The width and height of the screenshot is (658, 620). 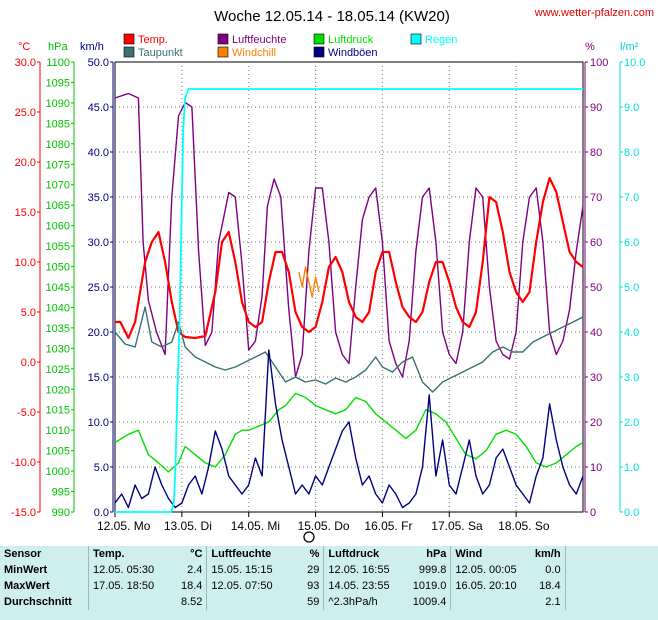 What do you see at coordinates (132, 586) in the screenshot?
I see `cell: 17.05. 18:50` at bounding box center [132, 586].